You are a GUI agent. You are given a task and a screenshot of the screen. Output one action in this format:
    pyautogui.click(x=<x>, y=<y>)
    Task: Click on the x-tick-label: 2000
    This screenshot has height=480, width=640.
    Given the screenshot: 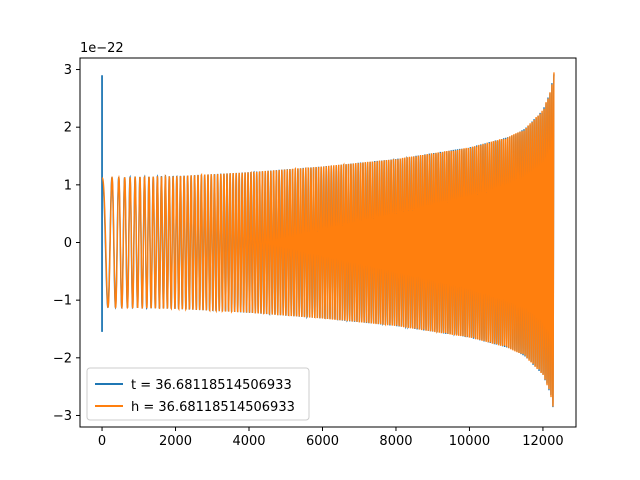 What is the action you would take?
    pyautogui.click(x=175, y=441)
    